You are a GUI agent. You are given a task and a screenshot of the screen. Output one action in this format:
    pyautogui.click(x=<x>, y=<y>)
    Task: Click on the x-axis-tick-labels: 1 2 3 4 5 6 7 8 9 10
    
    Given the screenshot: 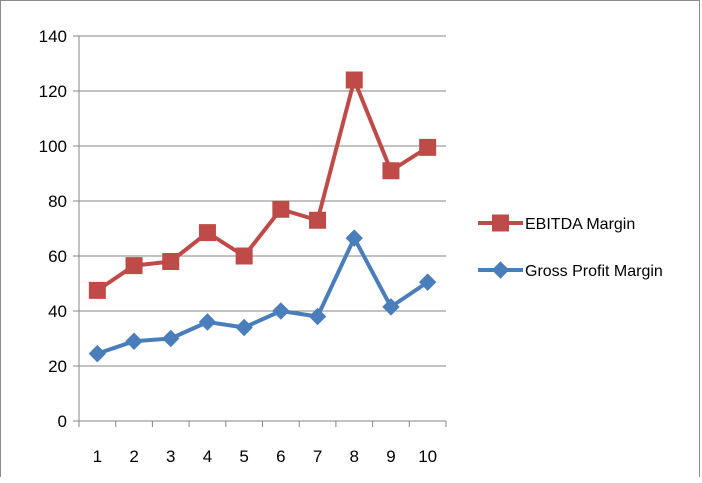 What is the action you would take?
    pyautogui.click(x=265, y=456)
    